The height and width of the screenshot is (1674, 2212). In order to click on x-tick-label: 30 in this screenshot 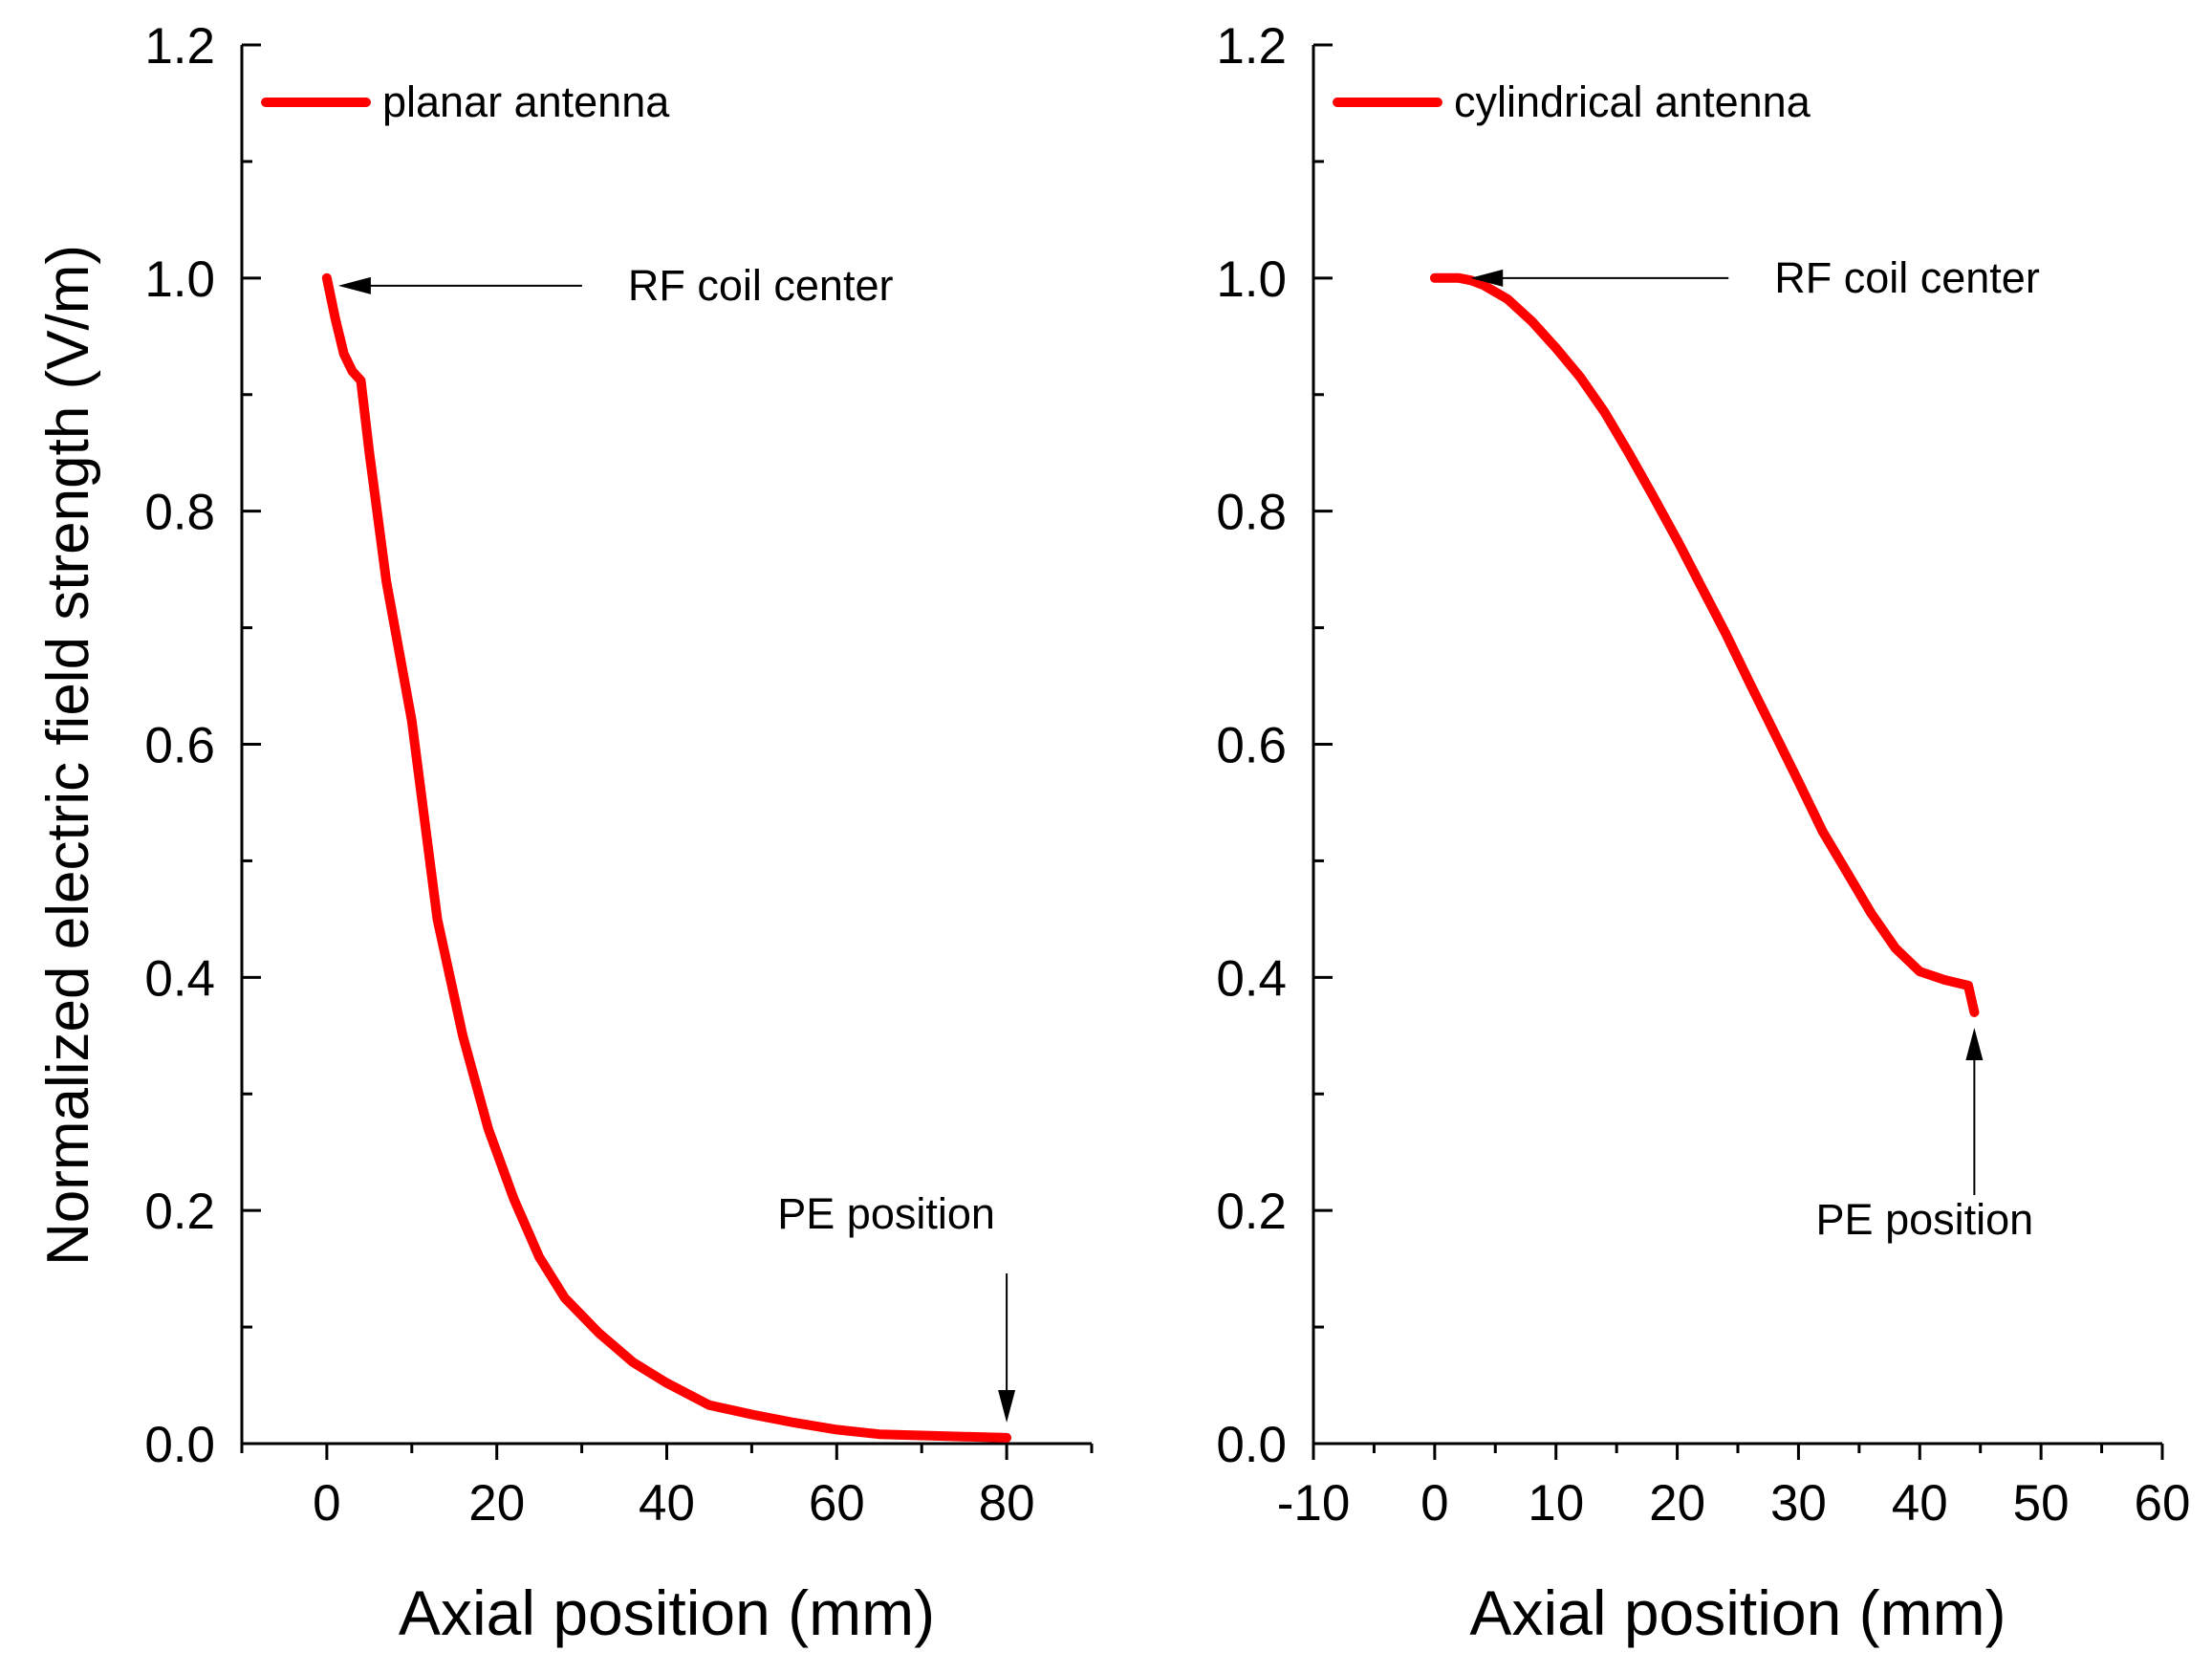, I will do `click(1799, 1504)`.